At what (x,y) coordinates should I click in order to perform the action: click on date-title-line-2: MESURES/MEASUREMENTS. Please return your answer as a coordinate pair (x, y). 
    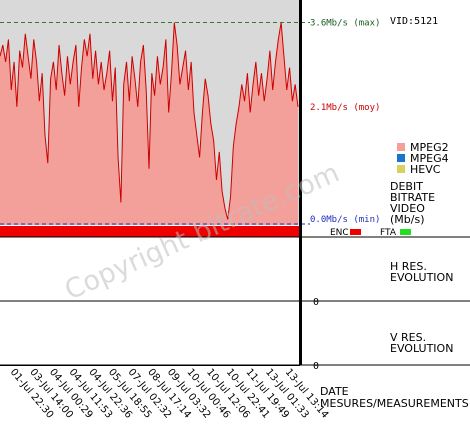
    Looking at the image, I should click on (394, 403).